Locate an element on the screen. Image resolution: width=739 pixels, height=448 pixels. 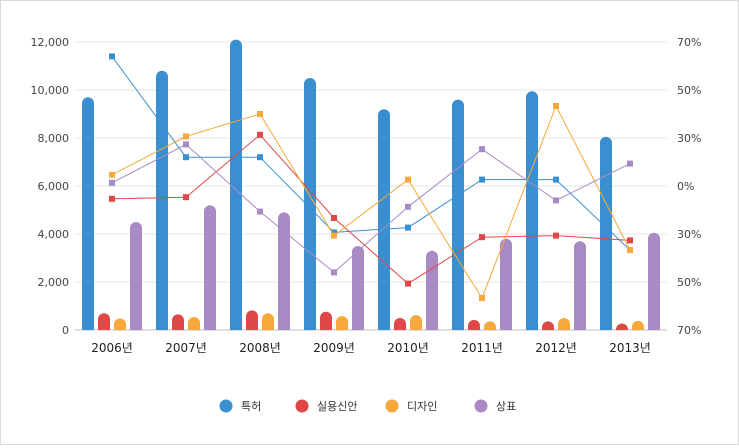
legend-swatch-trademark is located at coordinates (481, 406).